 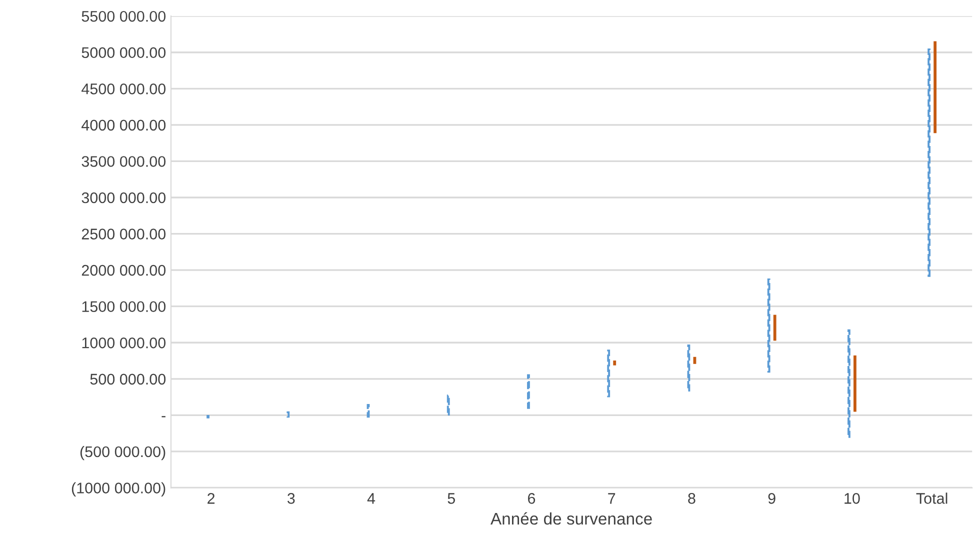 I want to click on y-tick-label: (1000 000.00), so click(x=119, y=489).